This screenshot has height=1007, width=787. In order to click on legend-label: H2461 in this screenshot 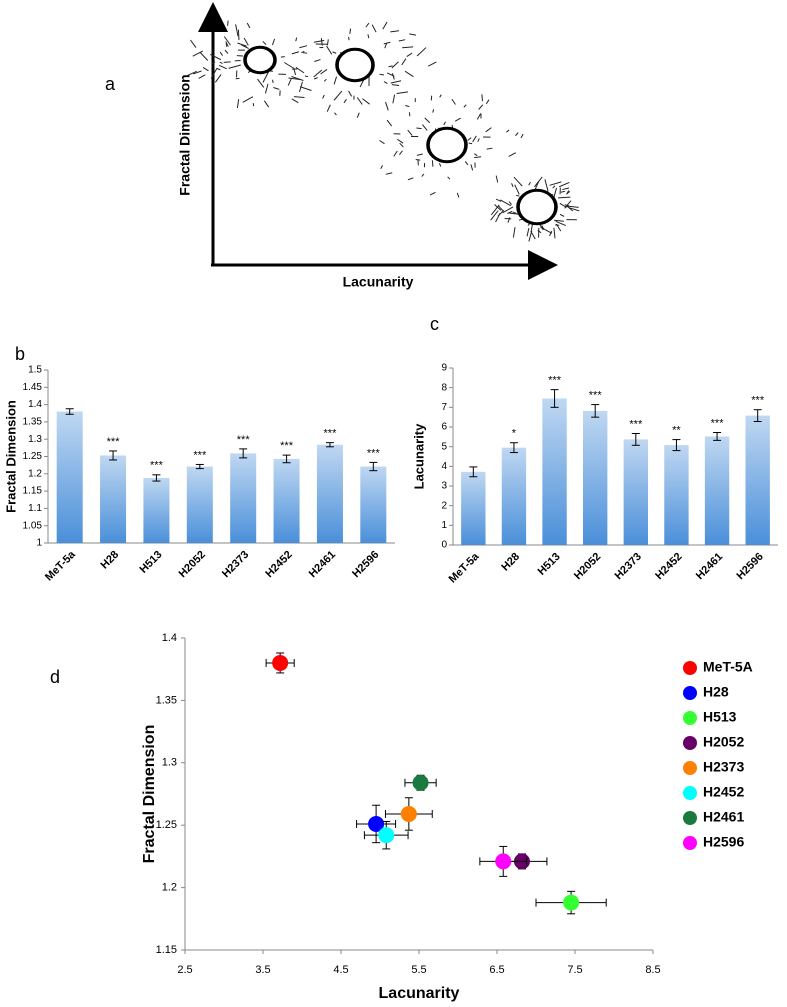, I will do `click(723, 817)`.